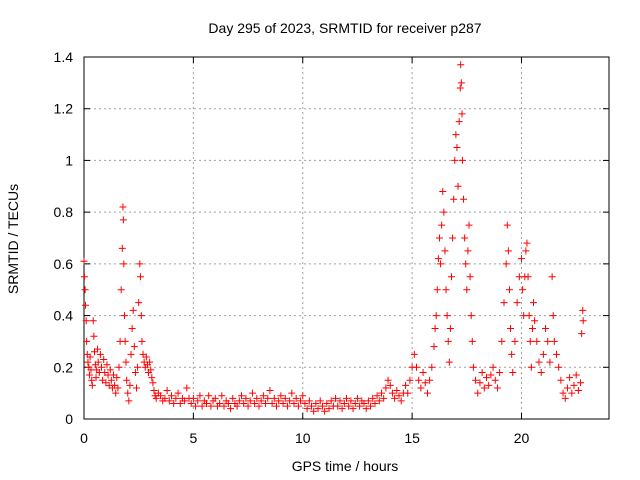  I want to click on y-axis-label: SRMTID / TECUs, so click(13, 239).